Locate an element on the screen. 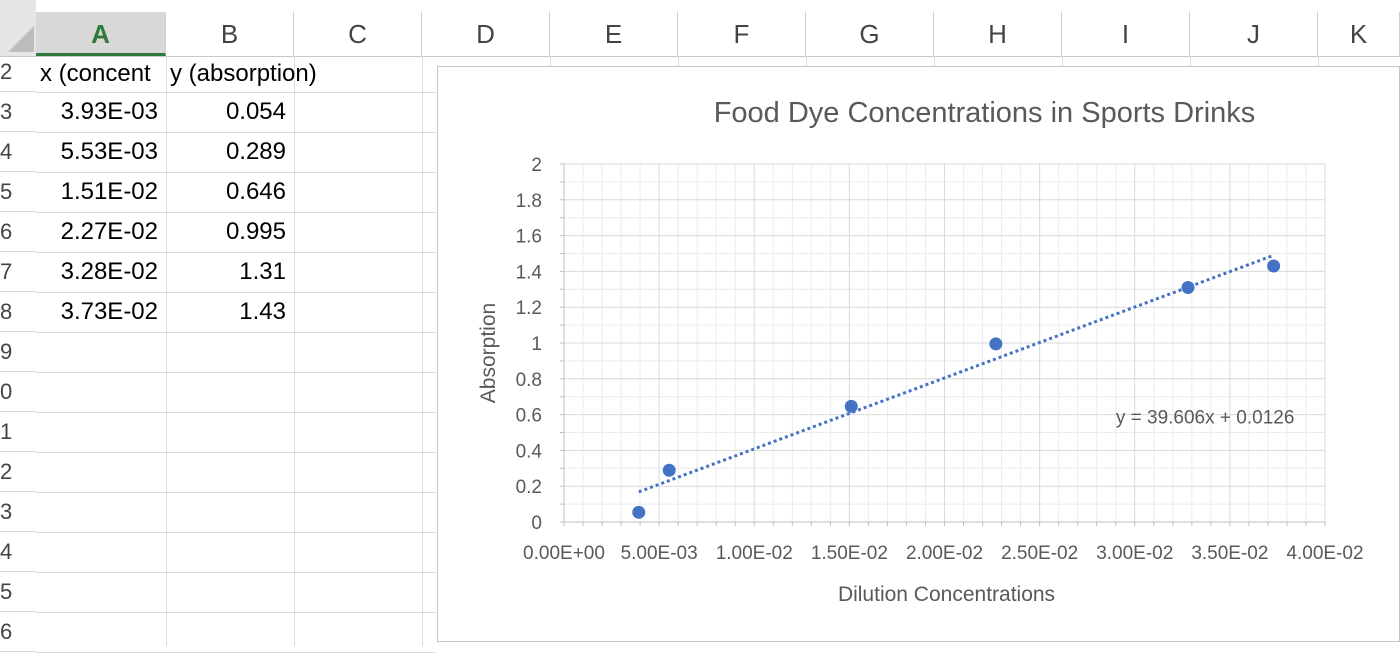 This screenshot has height=653, width=1400. x-axis-label: Dilution Concentrations is located at coordinates (946, 594).